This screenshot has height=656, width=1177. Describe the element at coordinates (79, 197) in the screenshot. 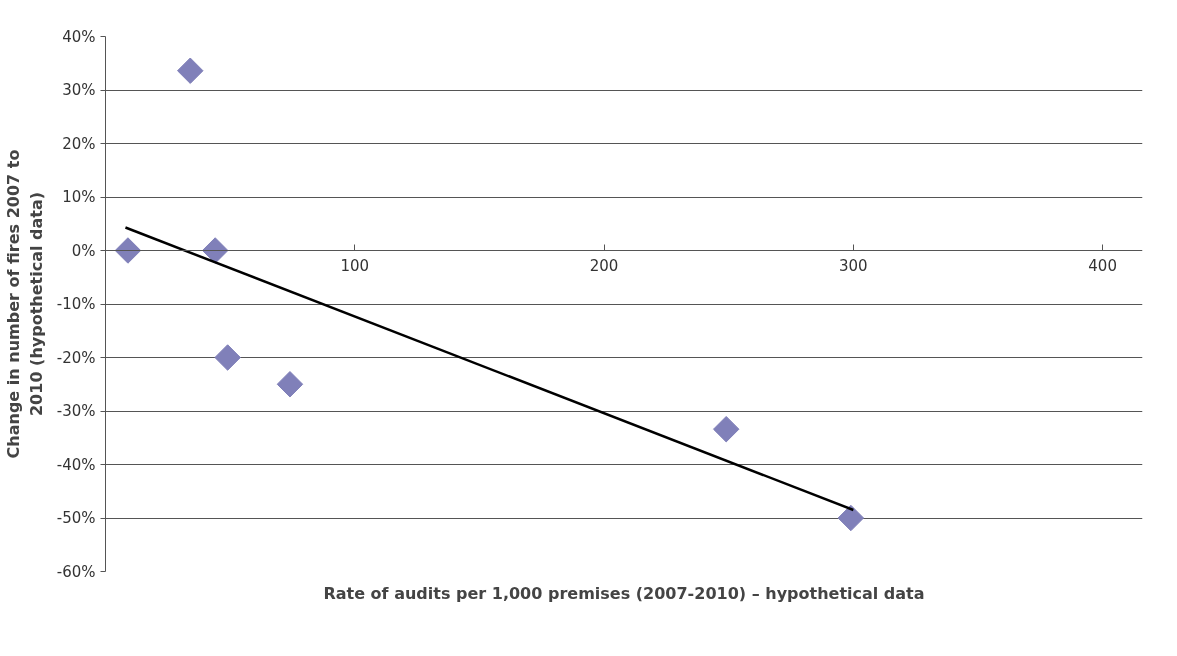

I see `y-tick-label: 10%` at that location.